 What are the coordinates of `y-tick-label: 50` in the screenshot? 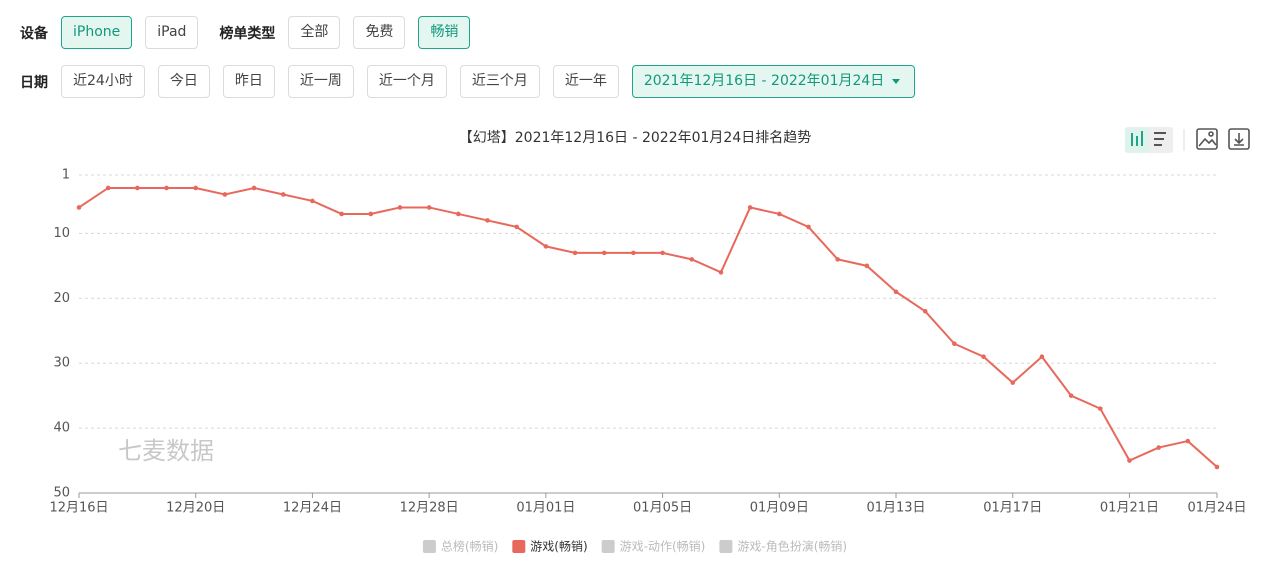 It's located at (61, 493).